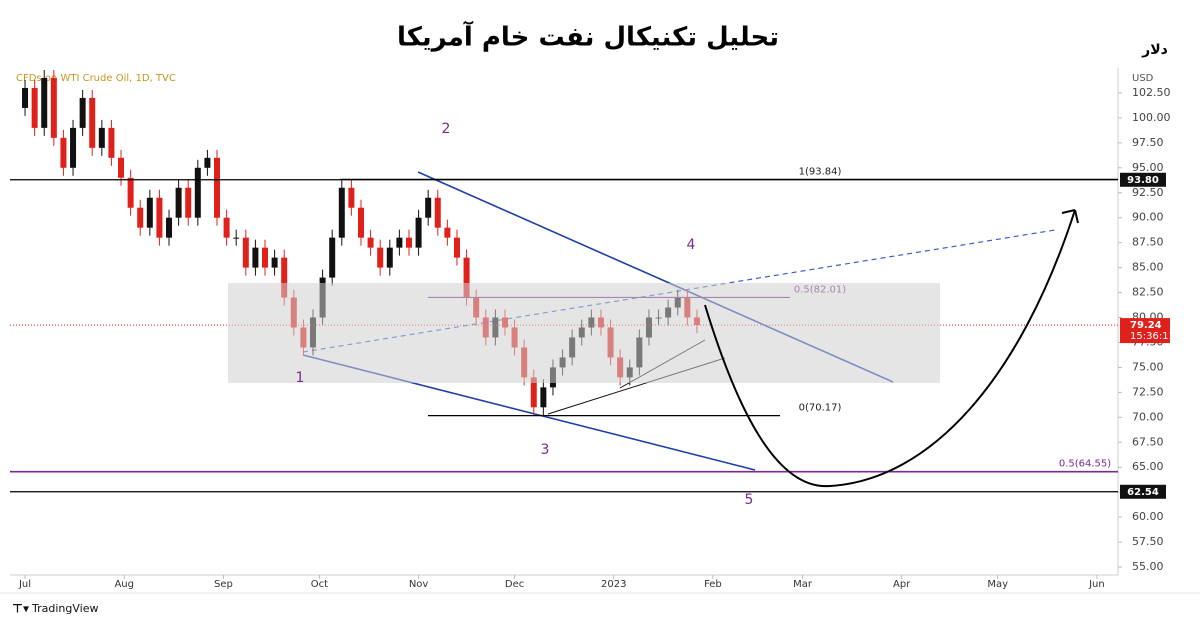 Image resolution: width=1200 pixels, height=625 pixels. What do you see at coordinates (1146, 325) in the screenshot?
I see `last-price-label: 79.24` at bounding box center [1146, 325].